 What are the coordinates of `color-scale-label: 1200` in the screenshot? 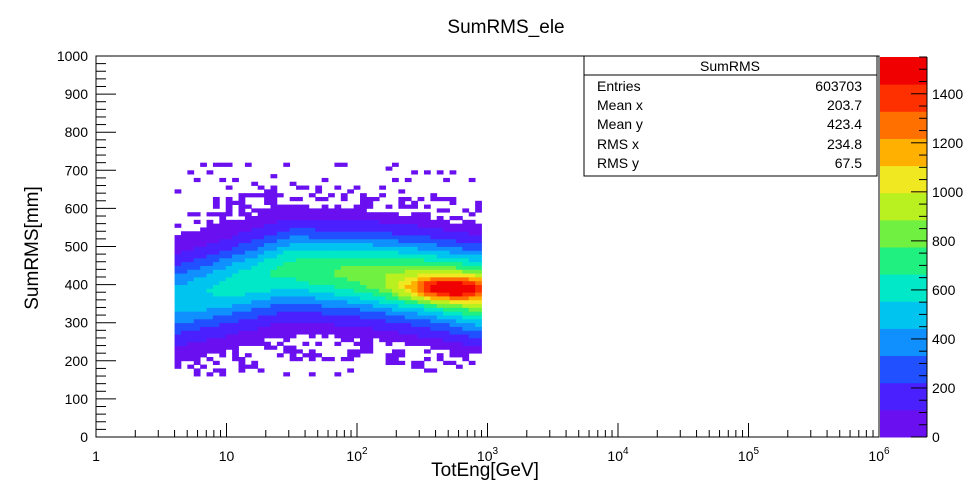 It's located at (947, 143).